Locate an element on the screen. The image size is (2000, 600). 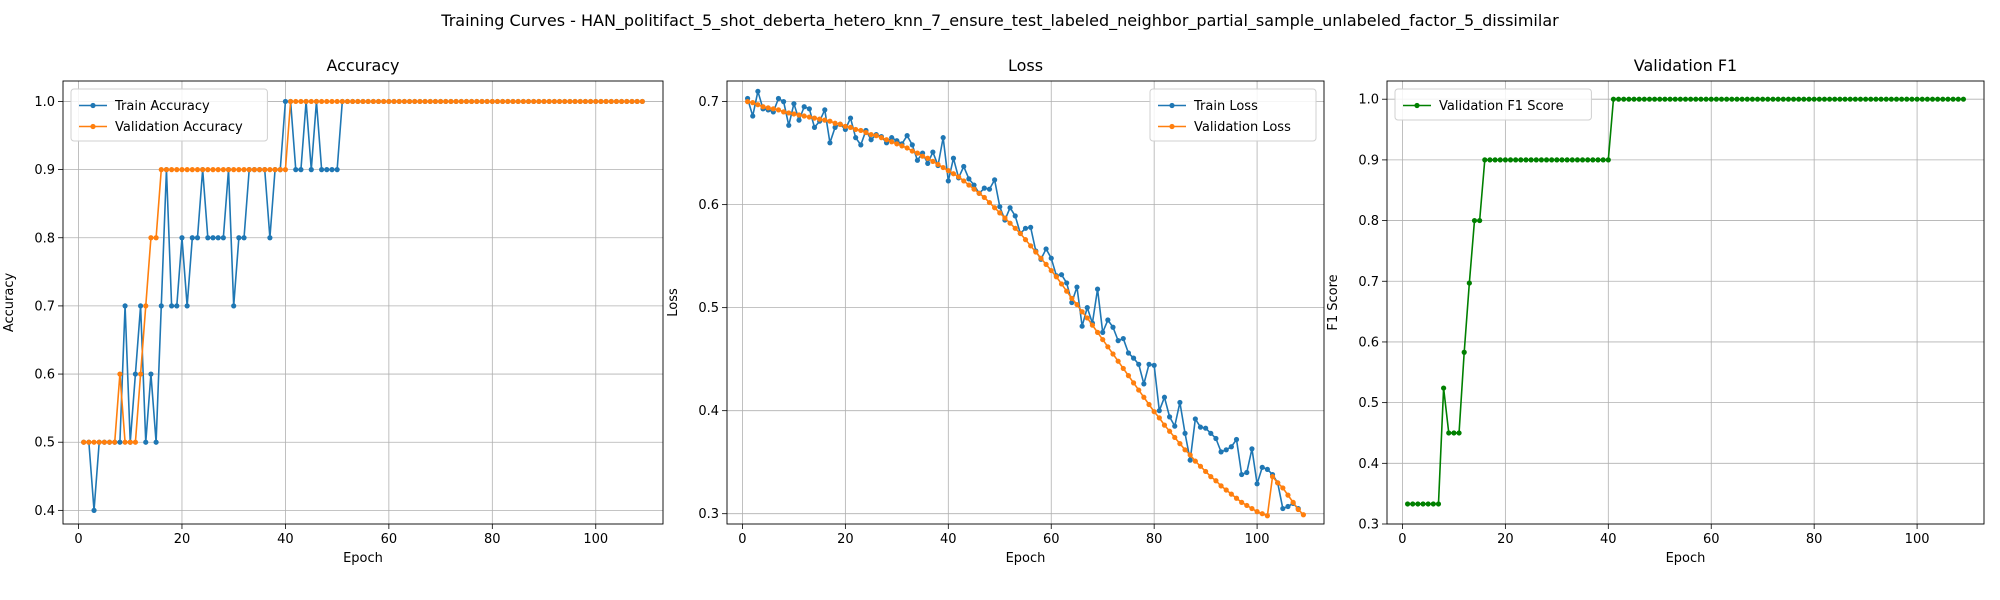
y-axis-label: Accuracy is located at coordinates (9, 303).